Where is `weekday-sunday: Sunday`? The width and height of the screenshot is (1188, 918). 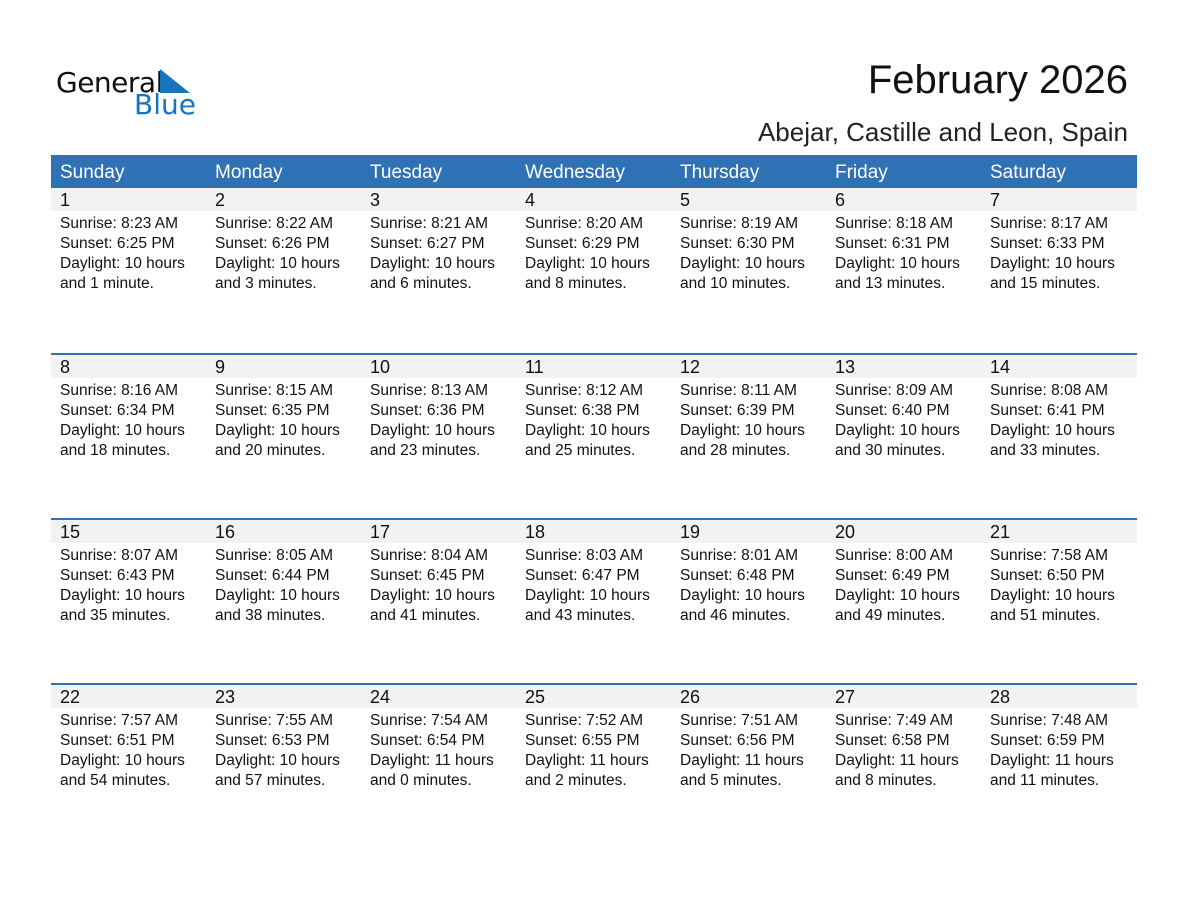
weekday-sunday: Sunday is located at coordinates (92, 172).